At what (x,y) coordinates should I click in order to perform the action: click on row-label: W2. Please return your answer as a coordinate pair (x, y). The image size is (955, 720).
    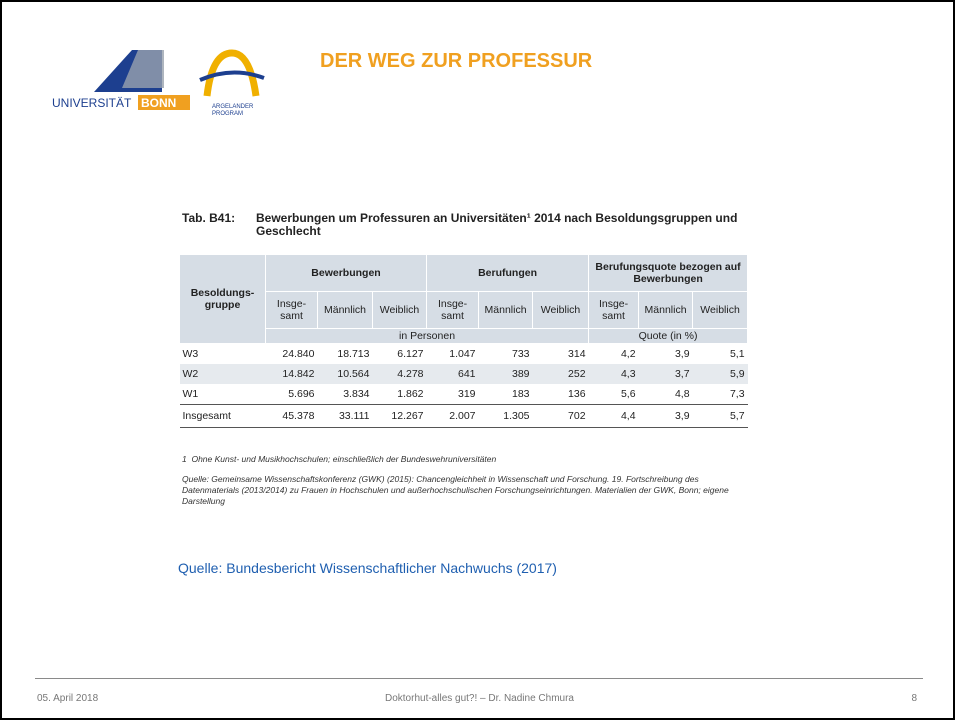
    Looking at the image, I should click on (222, 374).